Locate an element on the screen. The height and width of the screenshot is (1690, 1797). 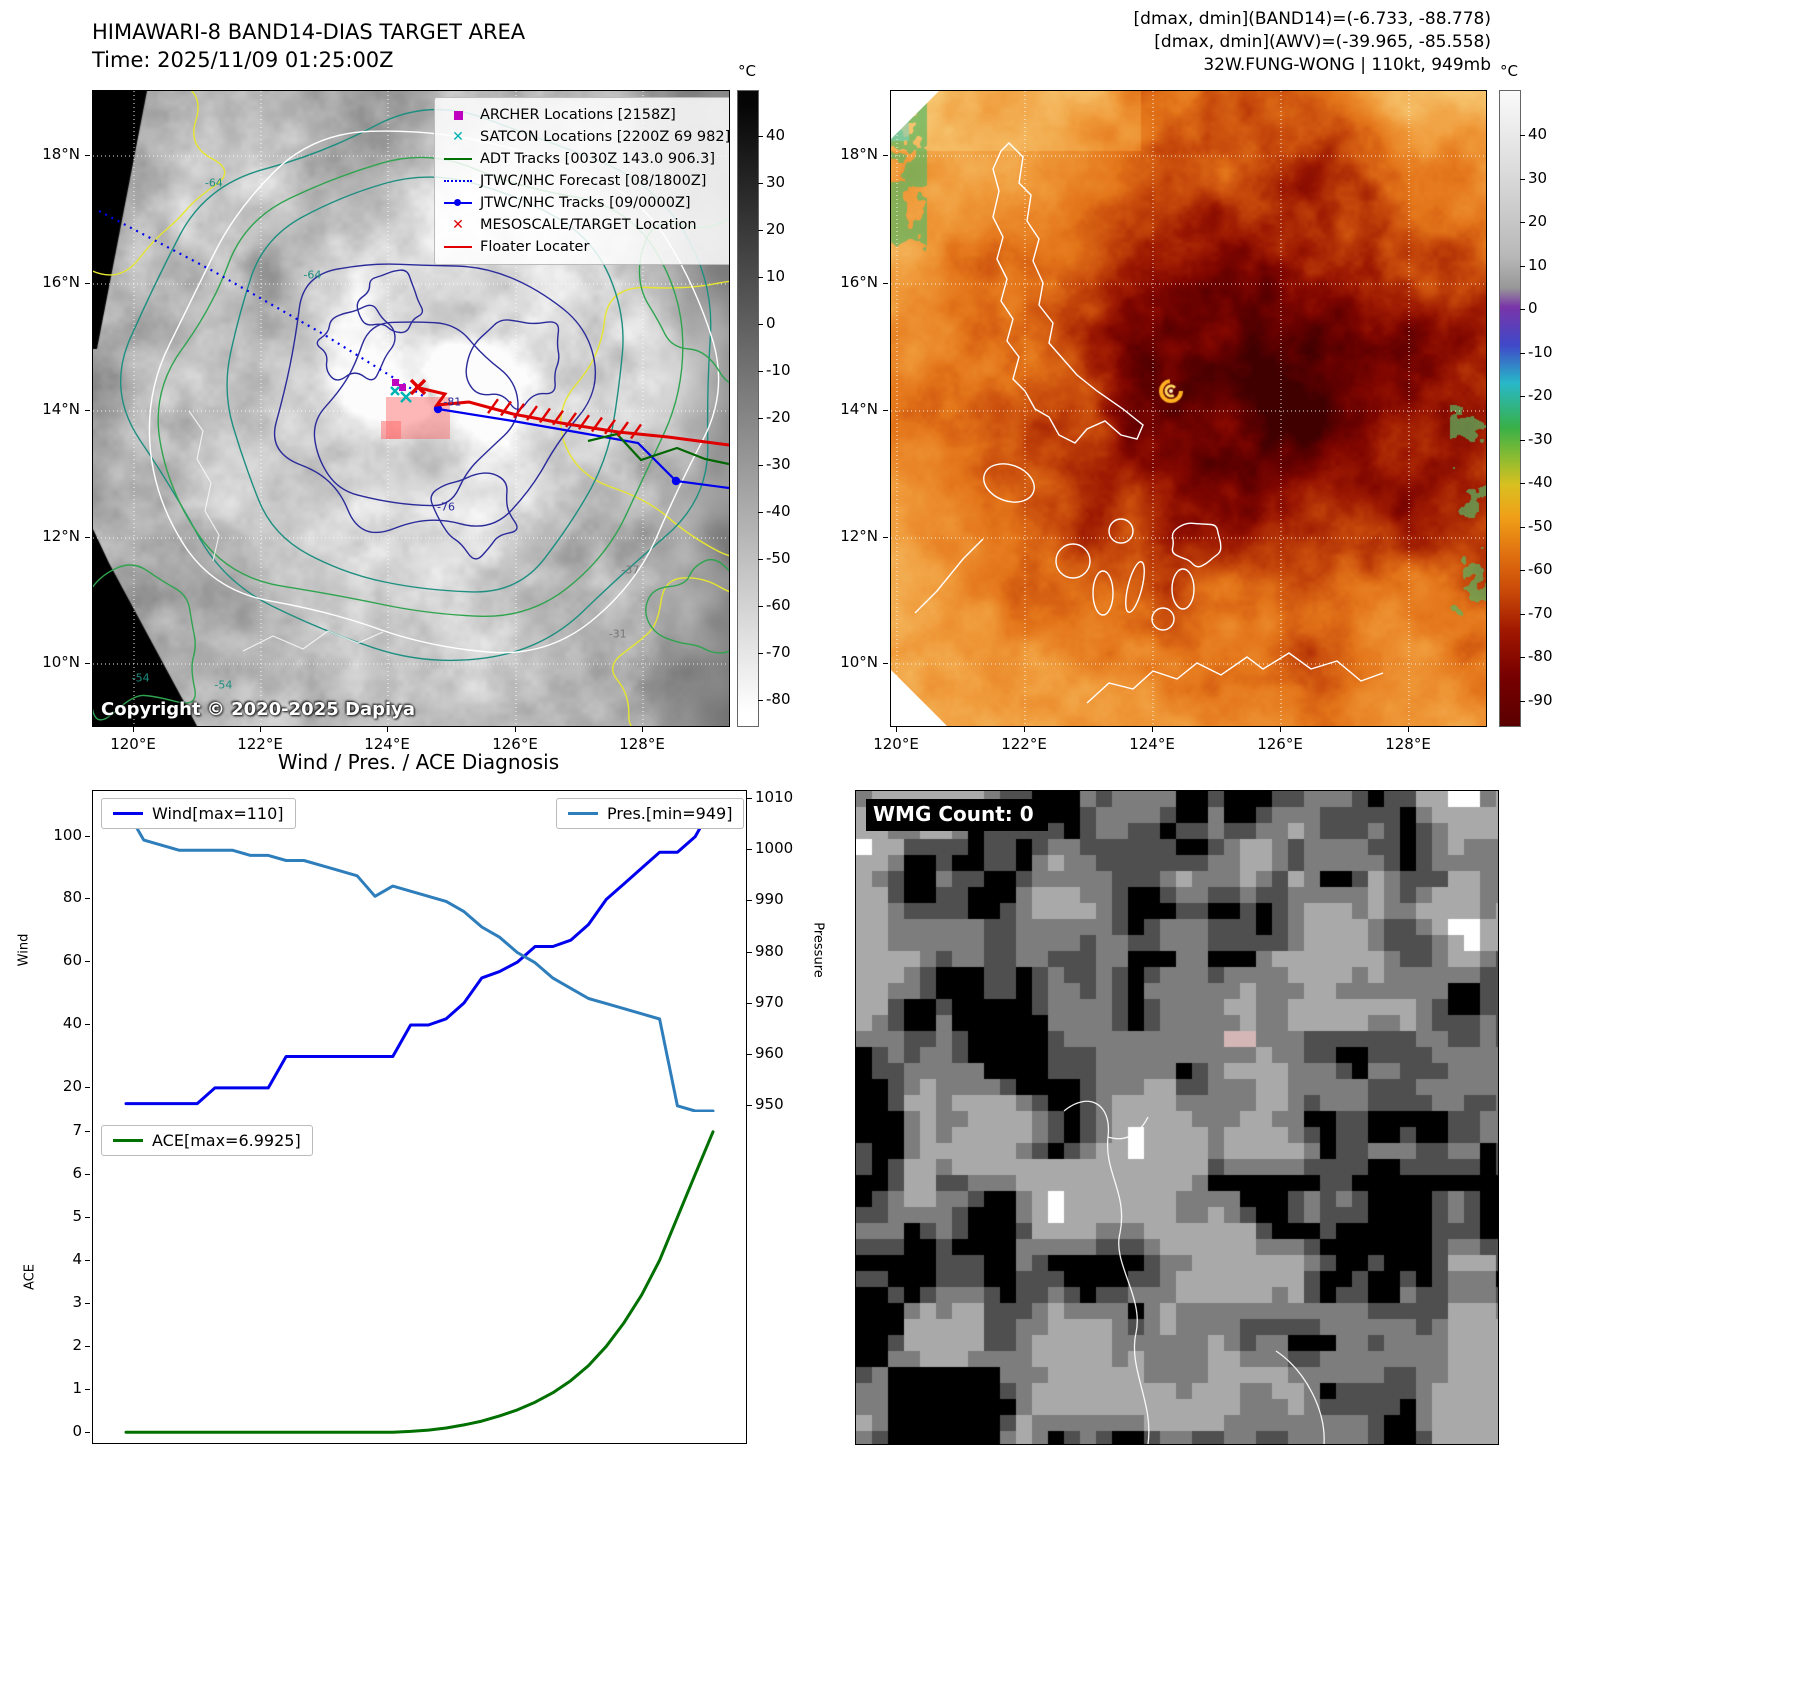
pres-legend-label: Pres.[min=949] is located at coordinates (670, 813).